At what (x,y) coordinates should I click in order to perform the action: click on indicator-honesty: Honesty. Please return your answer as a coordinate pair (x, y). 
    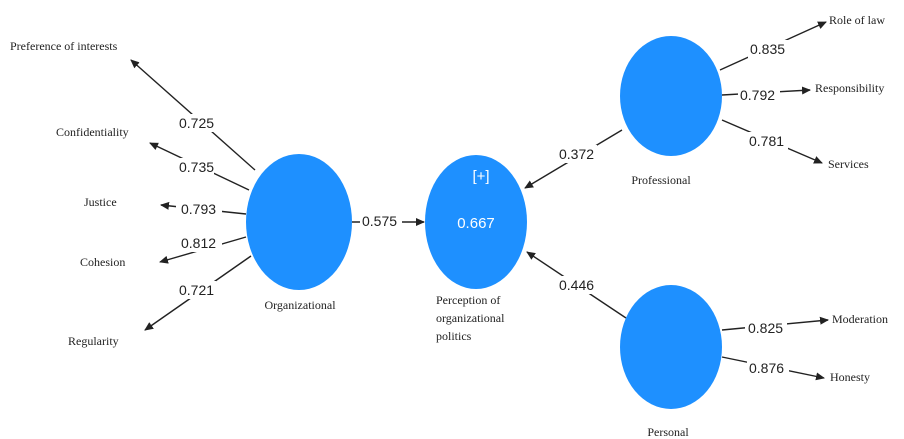
    Looking at the image, I should click on (850, 377).